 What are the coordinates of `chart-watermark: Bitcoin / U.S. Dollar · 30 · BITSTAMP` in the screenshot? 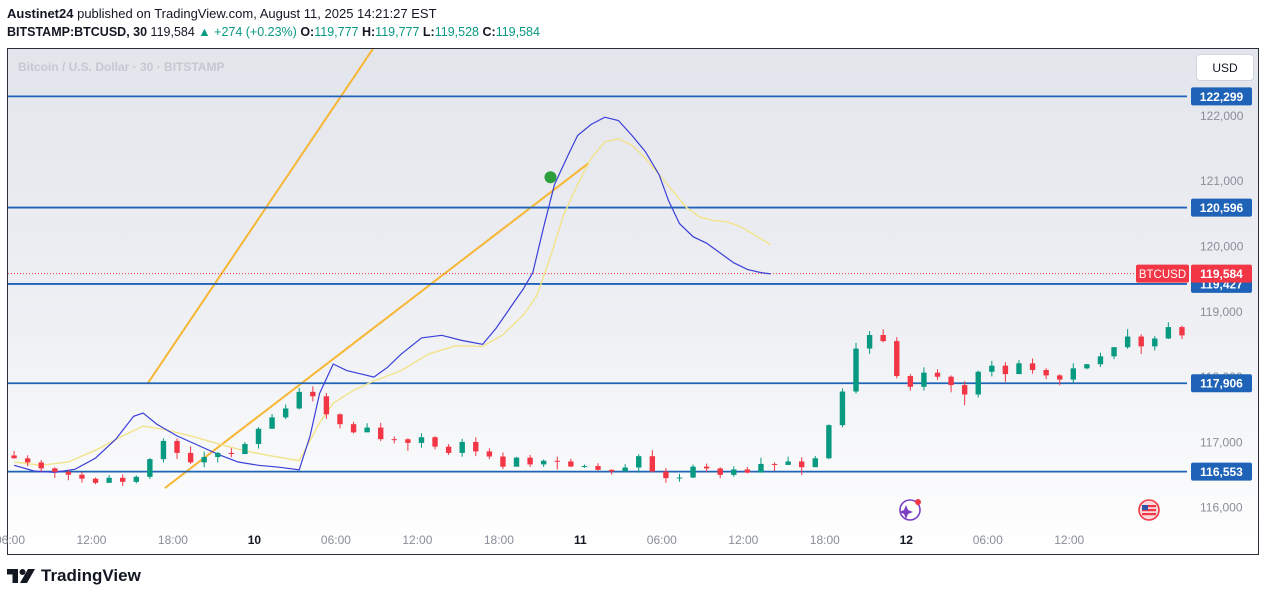 It's located at (121, 67).